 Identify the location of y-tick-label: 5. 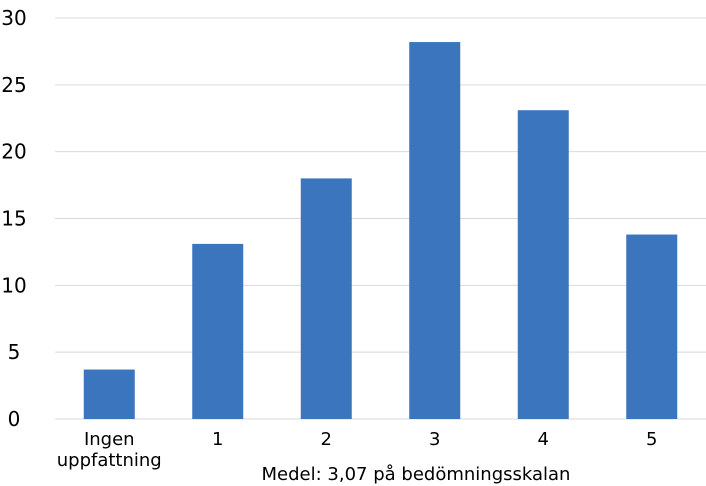
(14, 352).